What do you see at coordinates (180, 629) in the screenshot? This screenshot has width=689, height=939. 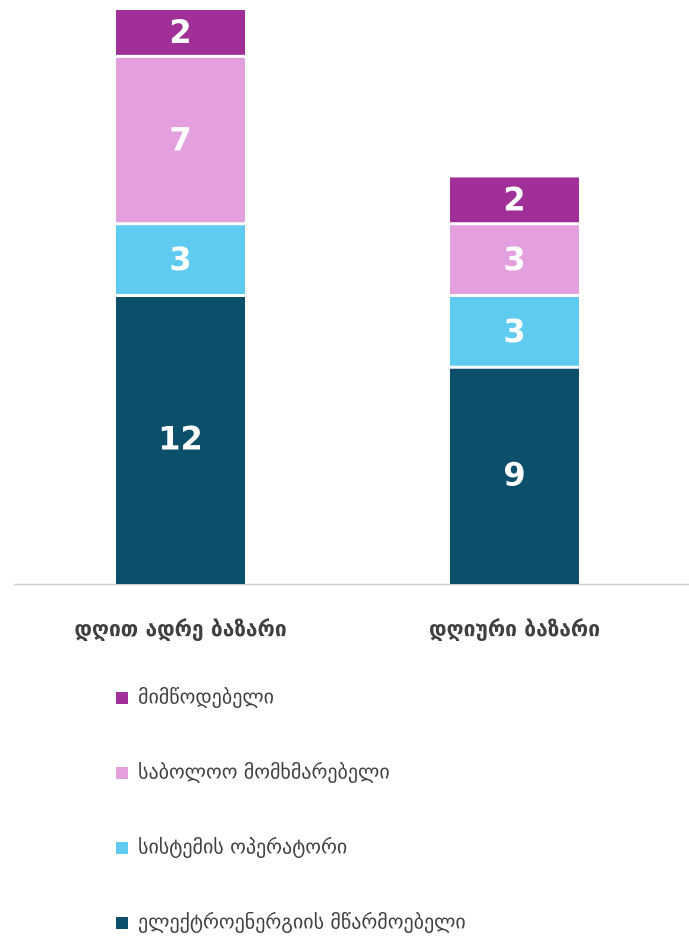 I see `x-tick-label: დღით ადრე ბაზარი` at bounding box center [180, 629].